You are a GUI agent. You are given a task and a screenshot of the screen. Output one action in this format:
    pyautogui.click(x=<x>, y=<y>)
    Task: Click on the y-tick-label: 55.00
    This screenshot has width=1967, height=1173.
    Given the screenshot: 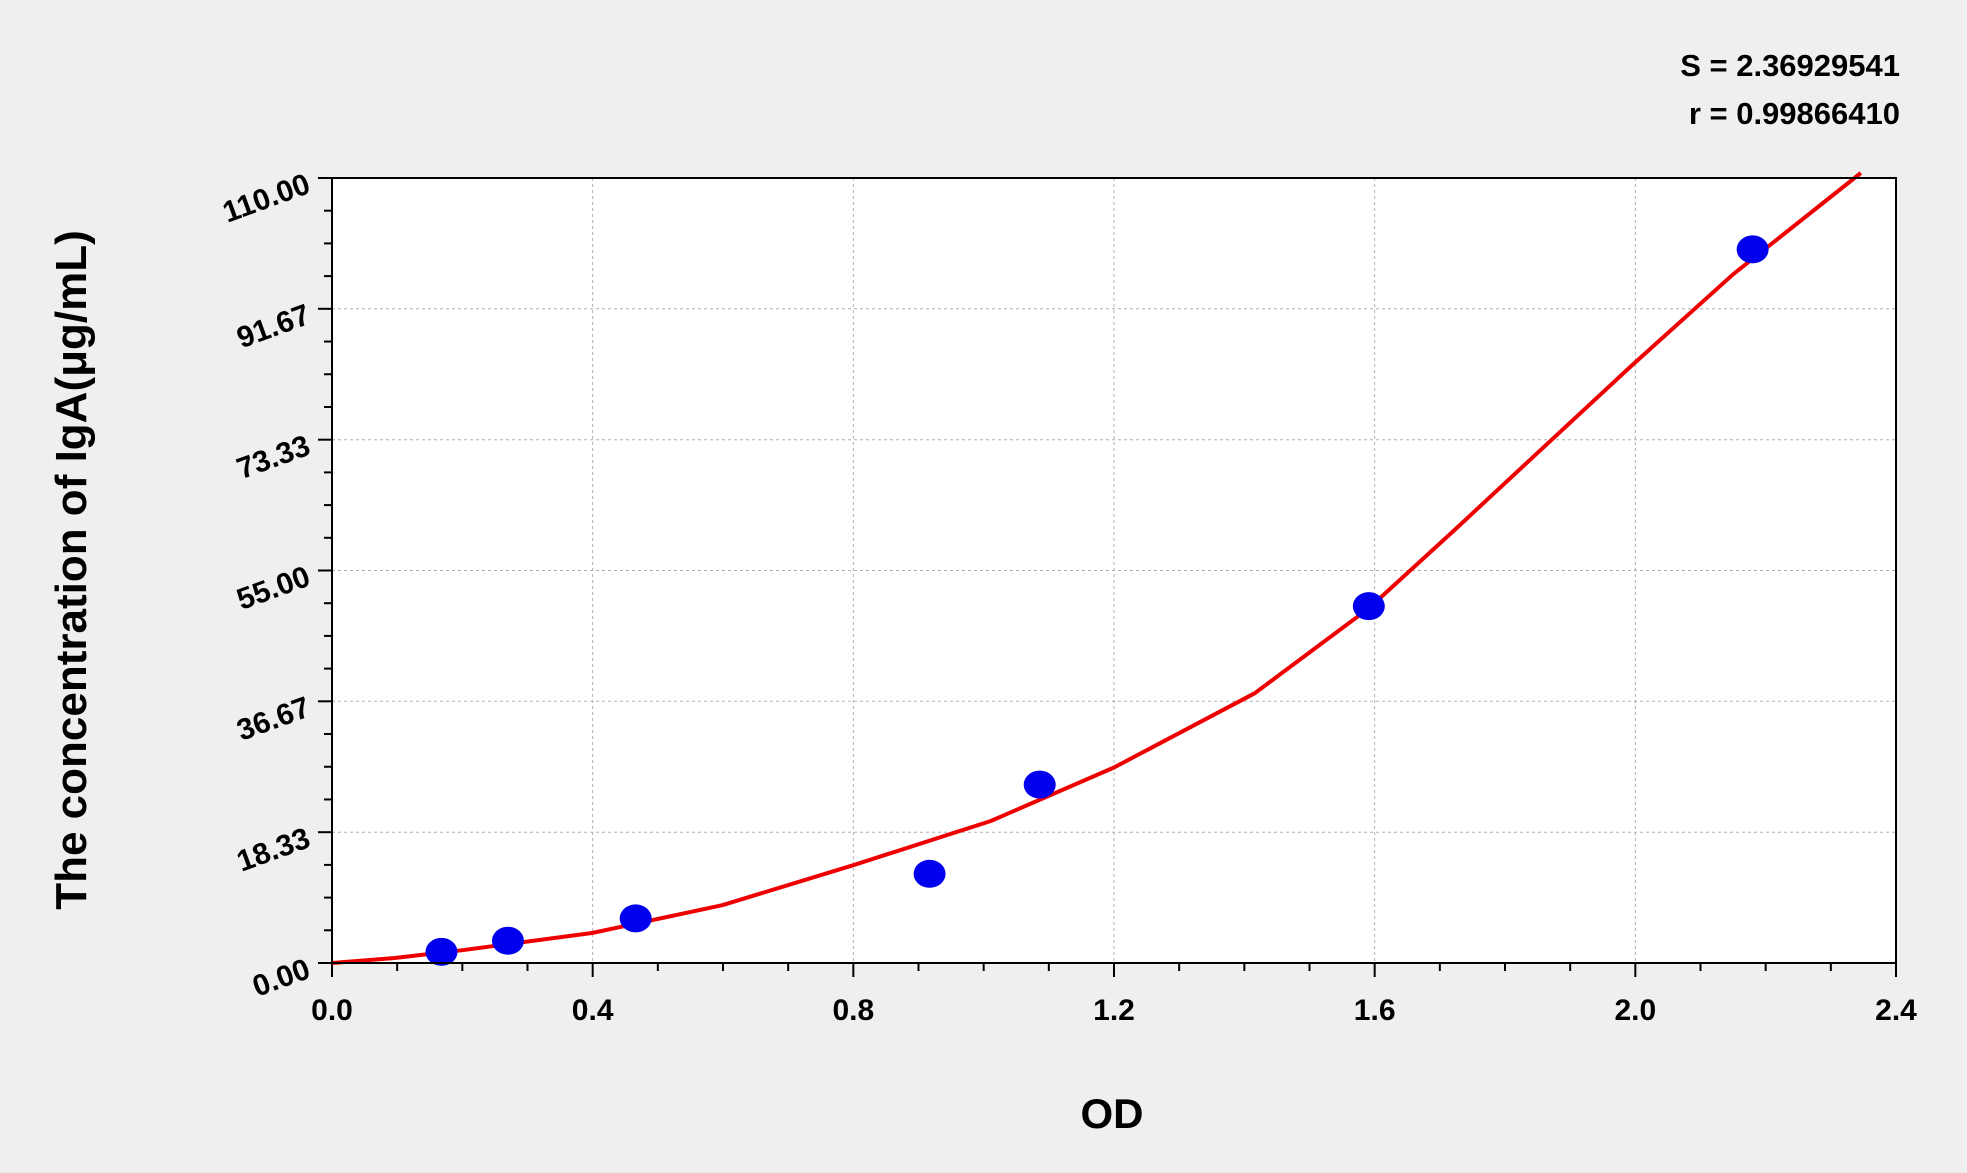 What is the action you would take?
    pyautogui.click(x=274, y=588)
    